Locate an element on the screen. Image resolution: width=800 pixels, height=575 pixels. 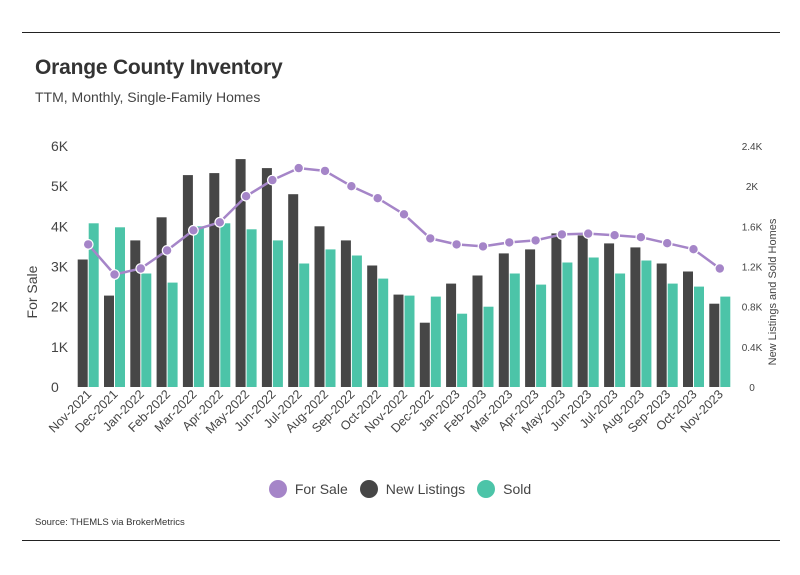
left-tick-label: 4K is located at coordinates (60, 226).